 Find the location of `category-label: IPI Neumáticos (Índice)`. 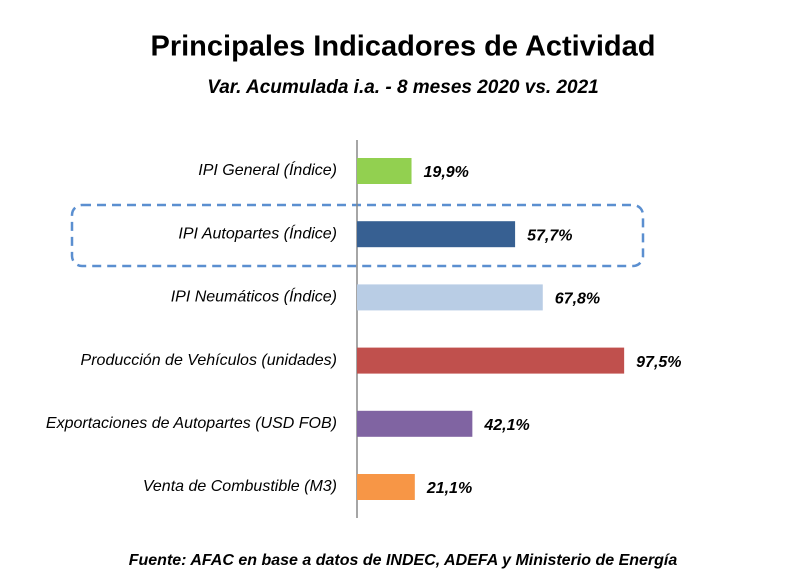

category-label: IPI Neumáticos (Índice) is located at coordinates (254, 296).